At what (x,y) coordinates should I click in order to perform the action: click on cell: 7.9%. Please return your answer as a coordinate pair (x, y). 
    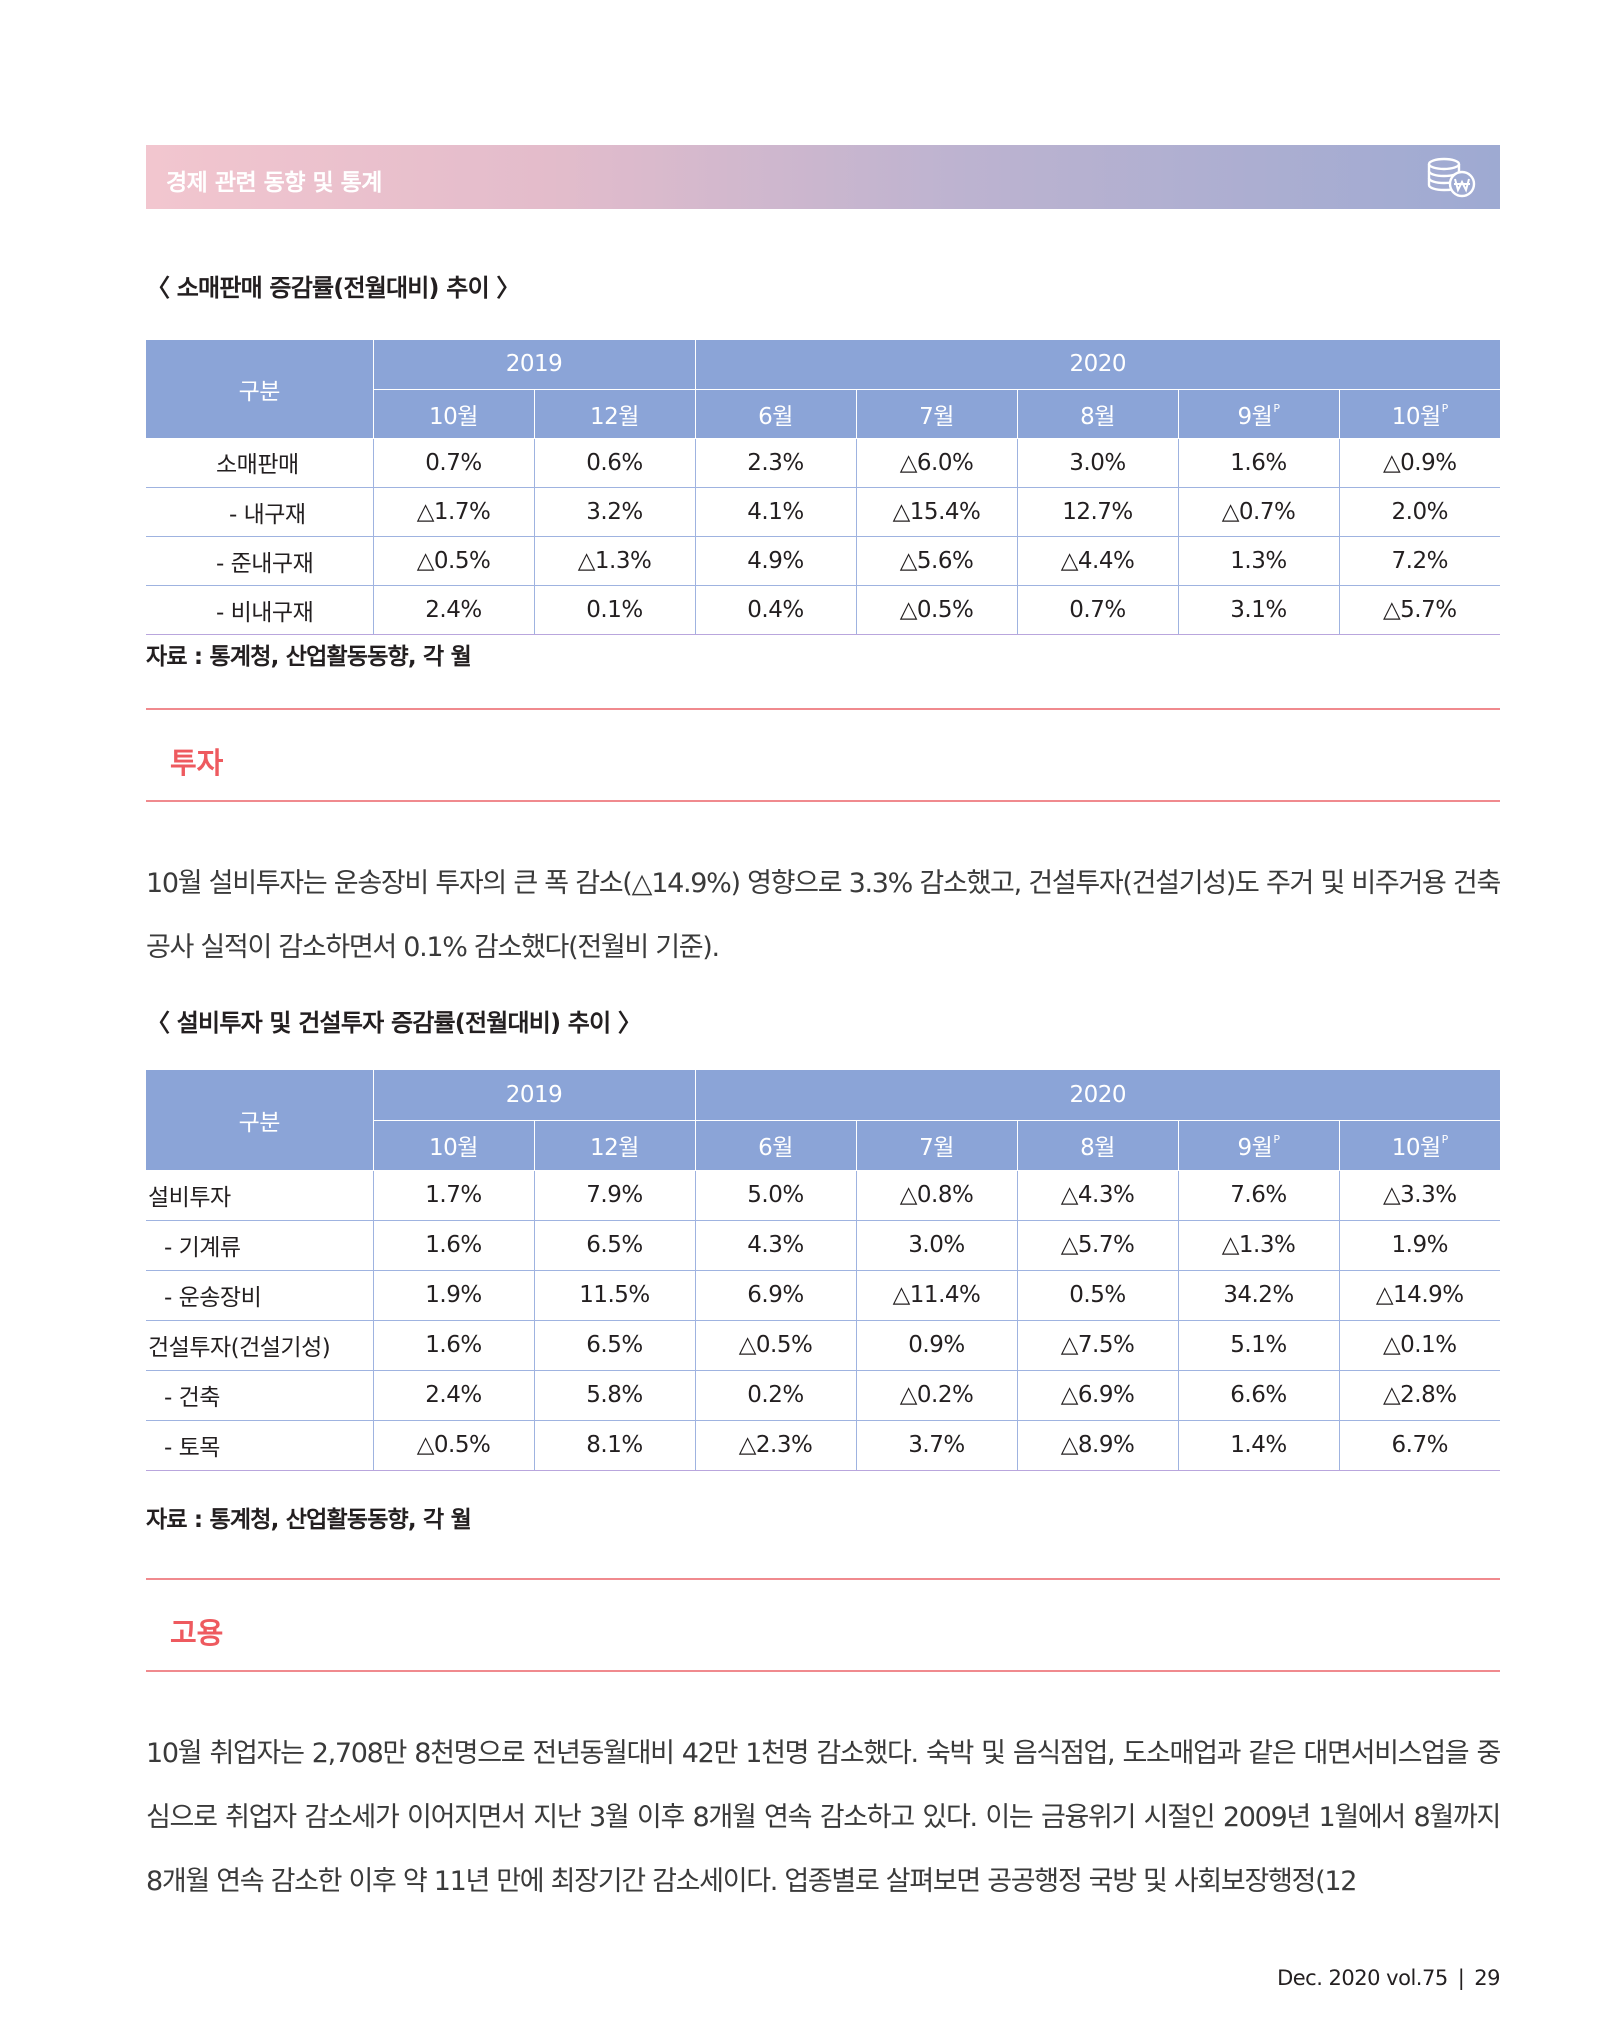
    Looking at the image, I should click on (615, 1195).